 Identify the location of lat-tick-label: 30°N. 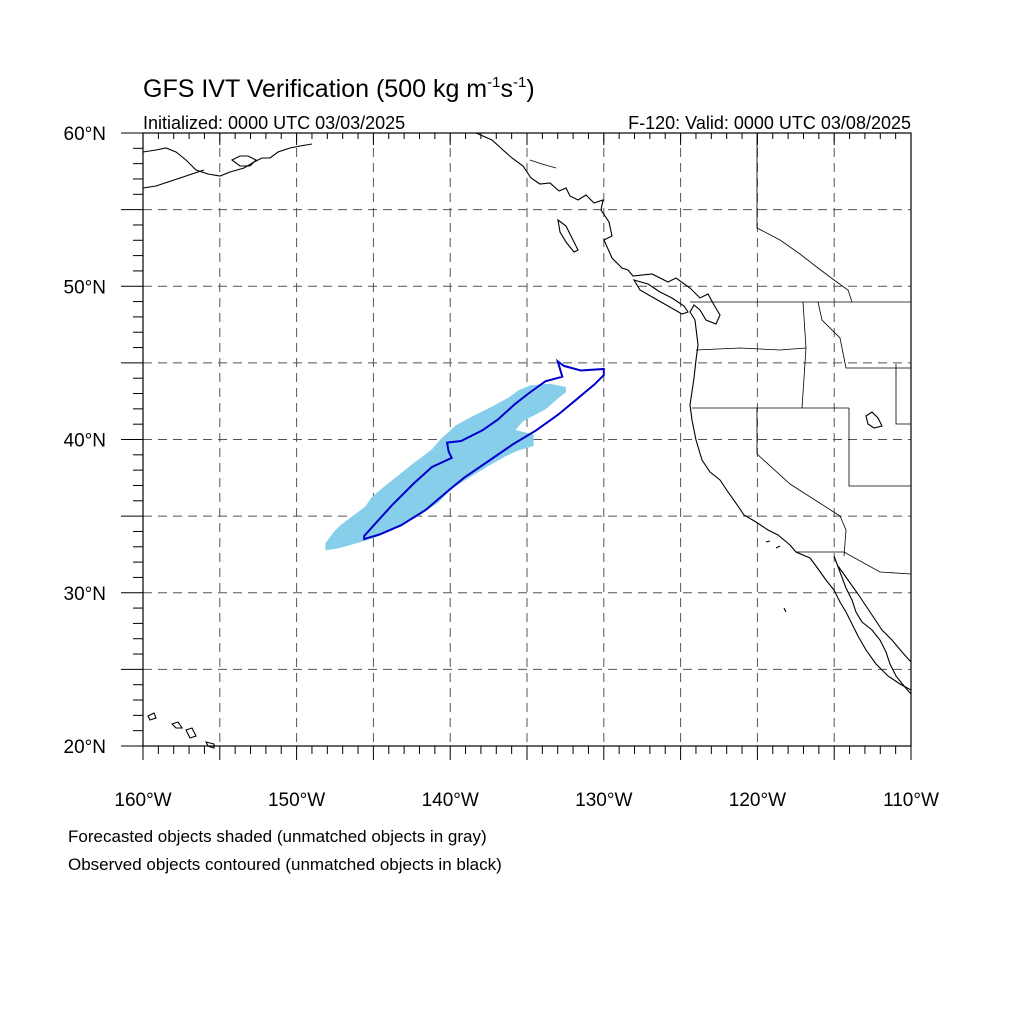
(85, 594).